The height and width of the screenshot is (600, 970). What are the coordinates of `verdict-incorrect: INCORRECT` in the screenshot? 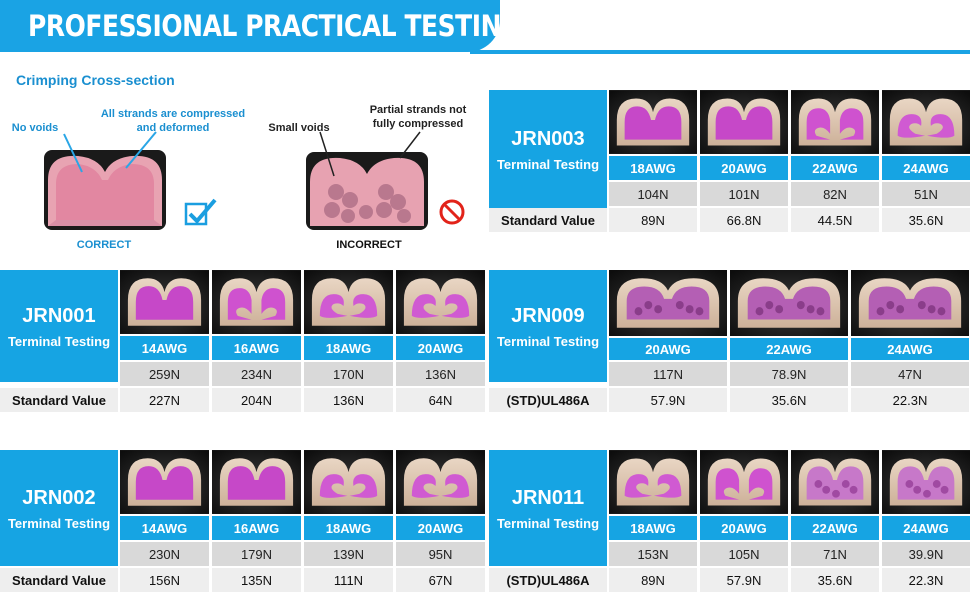 It's located at (369, 245).